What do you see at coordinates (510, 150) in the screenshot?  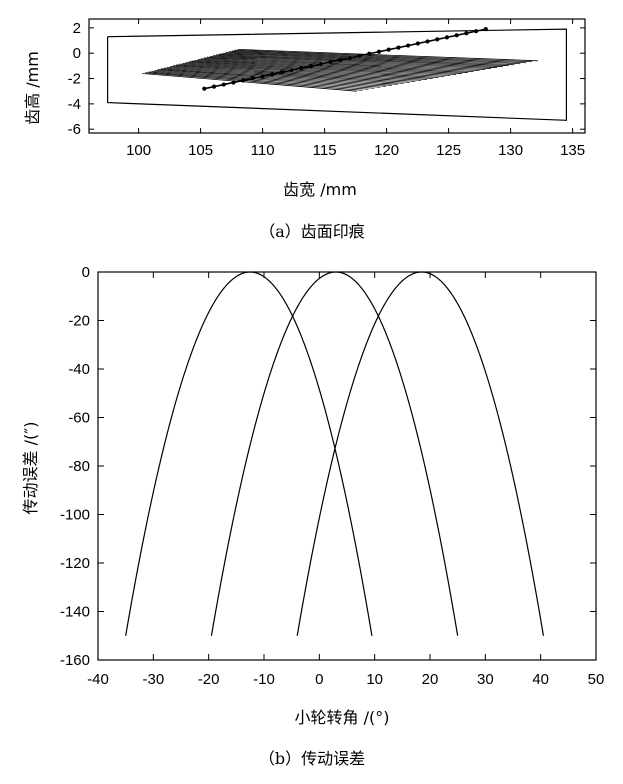 I see `x-tick-label-a: 130` at bounding box center [510, 150].